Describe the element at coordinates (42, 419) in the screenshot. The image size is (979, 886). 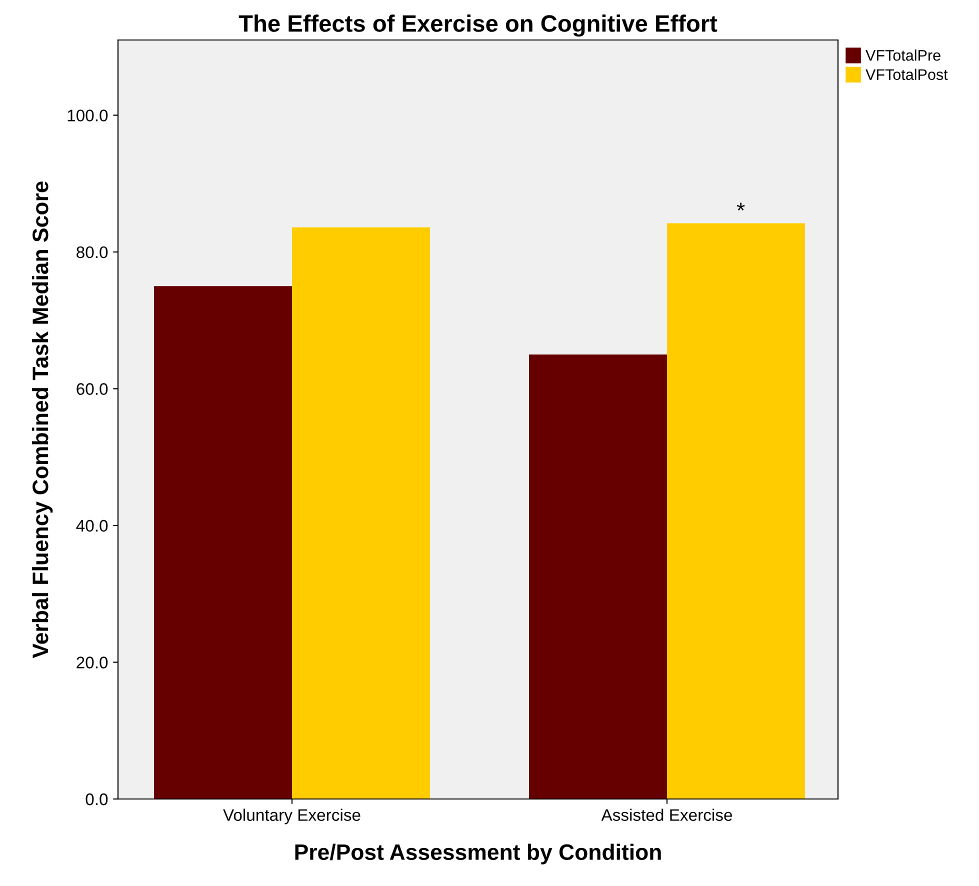
I see `y-axis-title: Verbal Fluency Combined Task Median Score` at that location.